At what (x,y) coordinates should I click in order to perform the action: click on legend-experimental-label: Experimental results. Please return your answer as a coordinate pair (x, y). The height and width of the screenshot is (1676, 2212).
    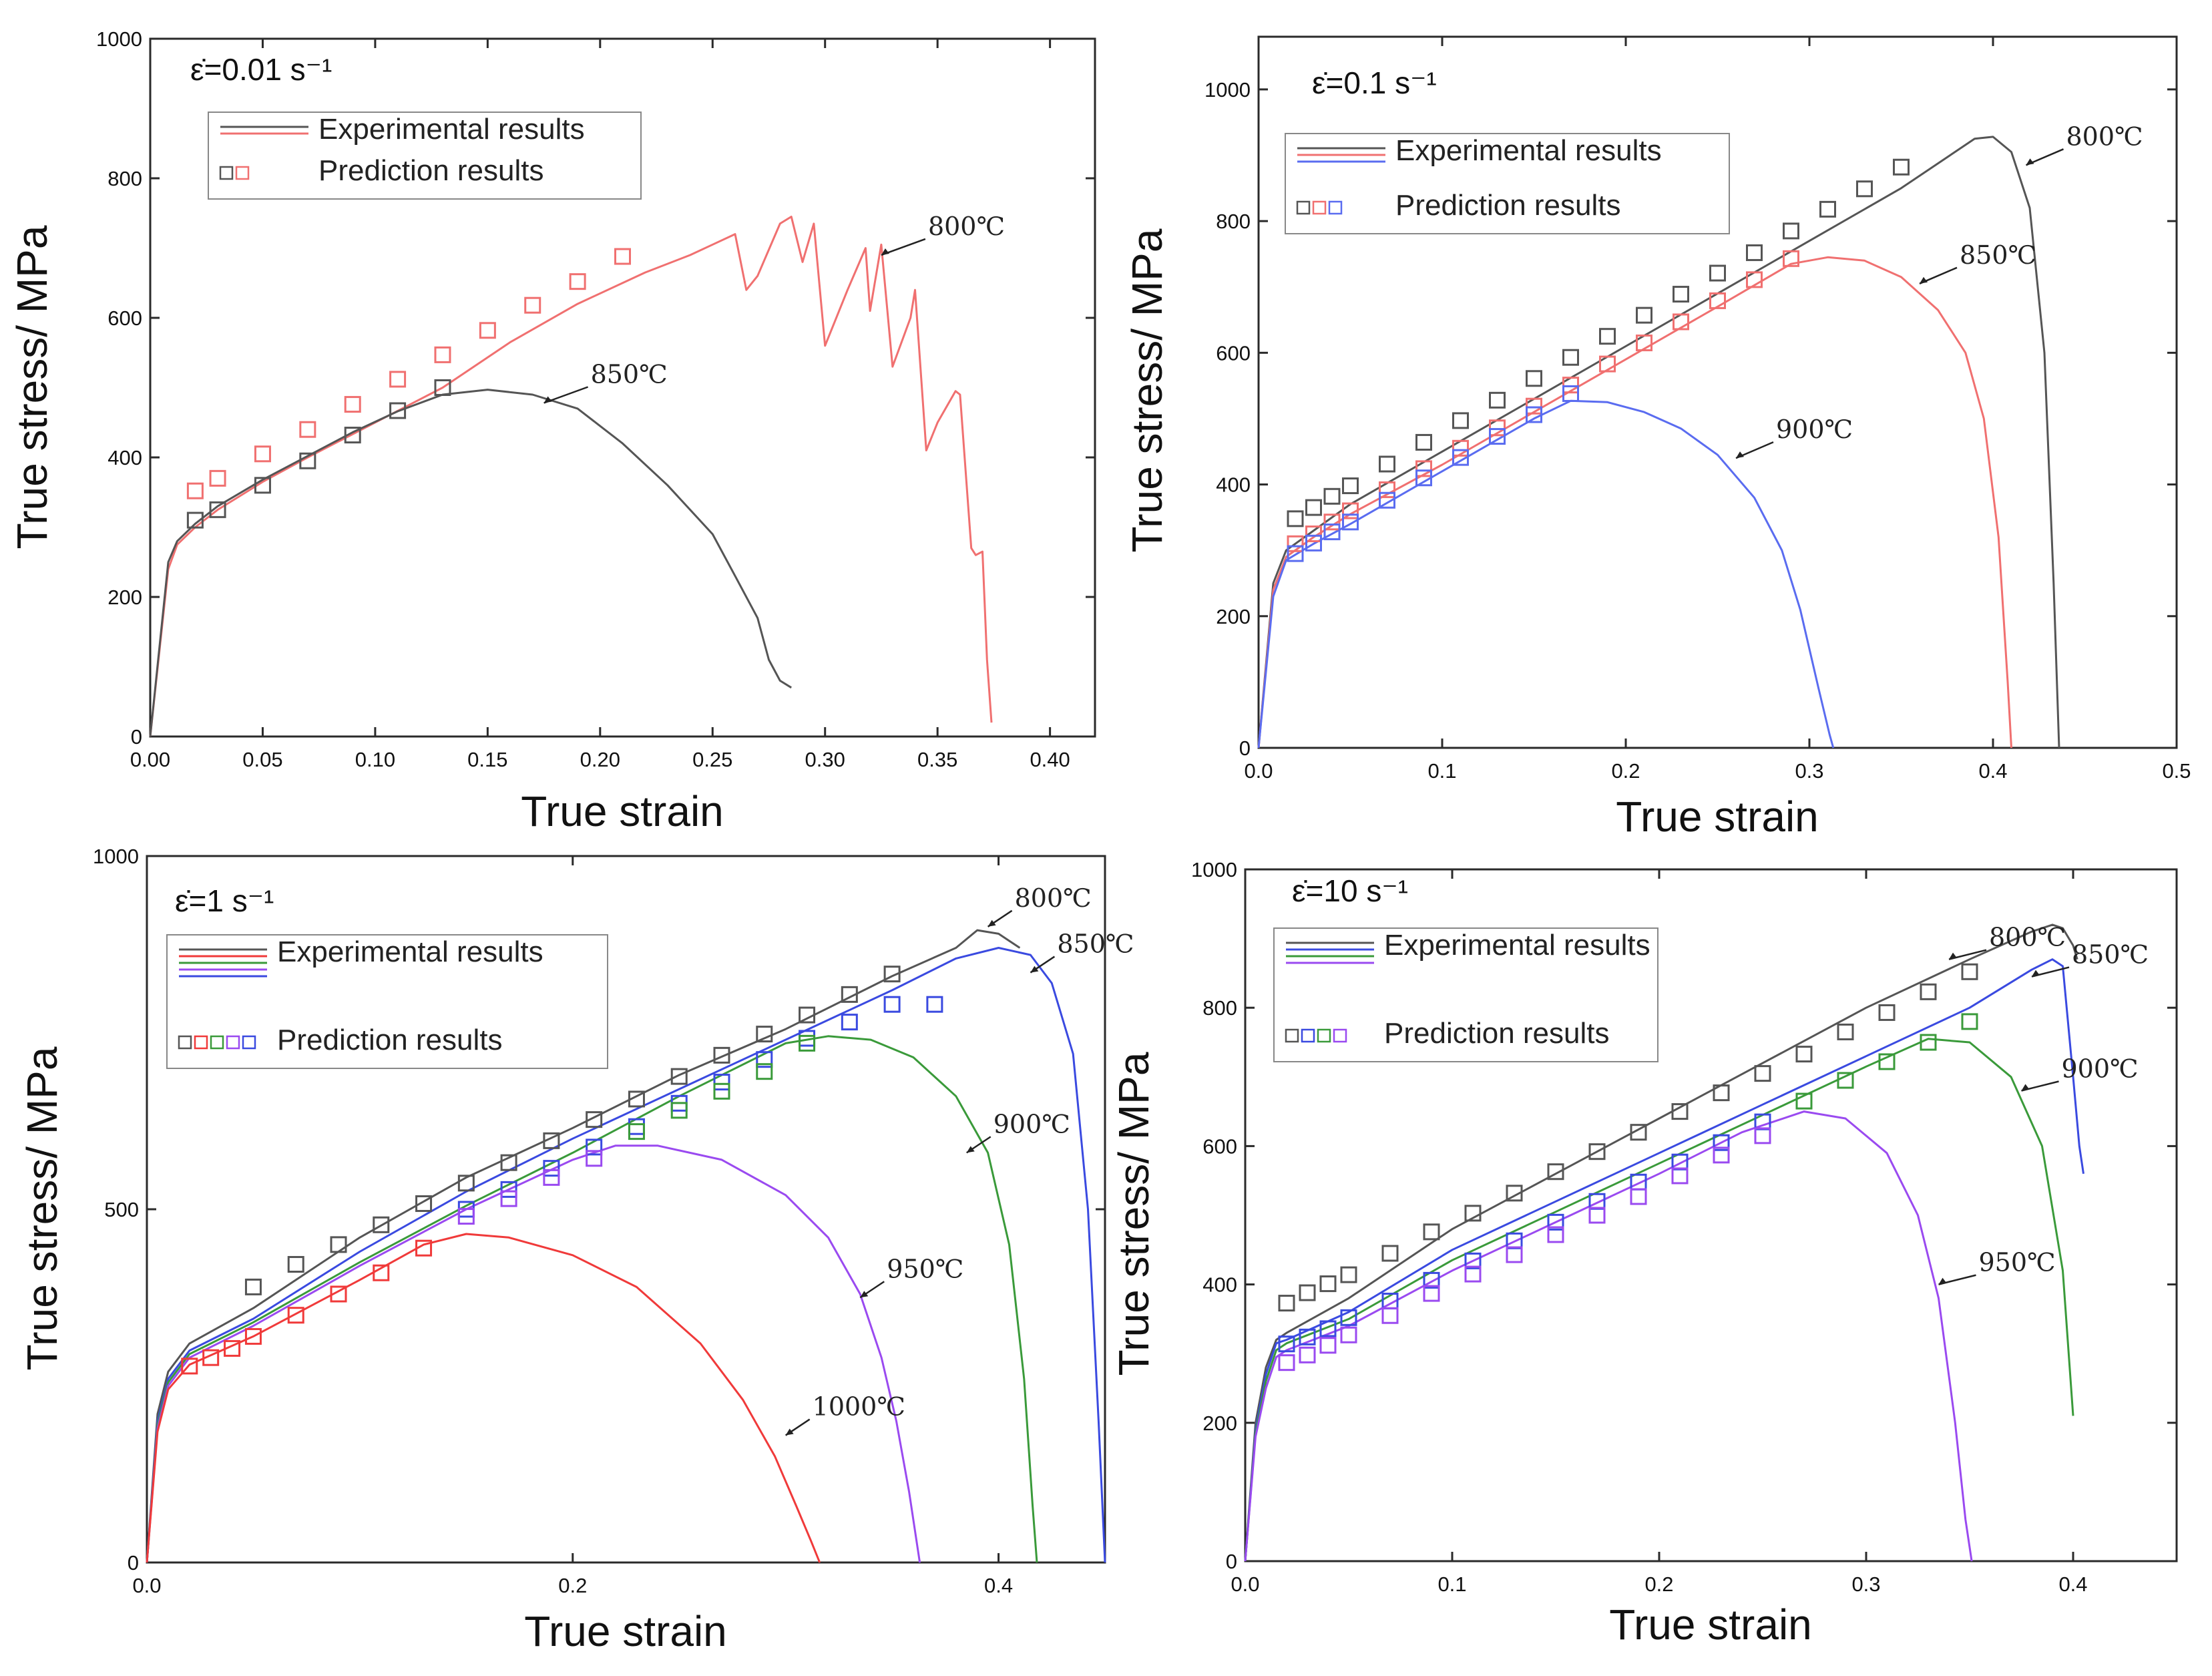
    Looking at the image, I should click on (451, 129).